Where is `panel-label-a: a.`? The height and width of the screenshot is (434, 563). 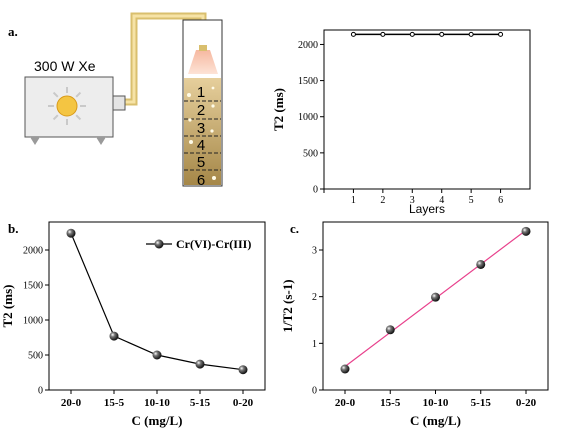
panel-label-a: a. is located at coordinates (13, 31).